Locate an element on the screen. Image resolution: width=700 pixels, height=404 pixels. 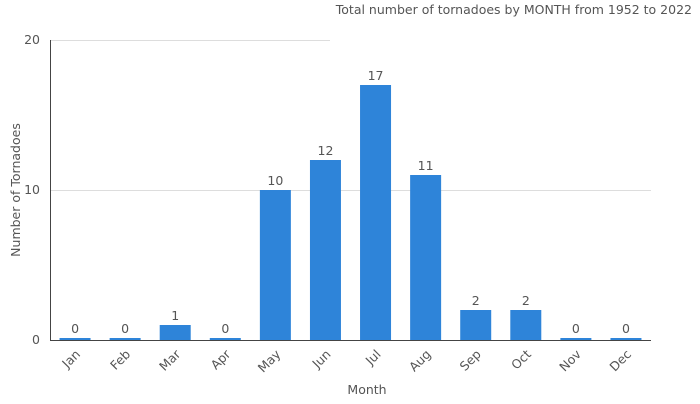
y-tick-label: 10 is located at coordinates (32, 189).